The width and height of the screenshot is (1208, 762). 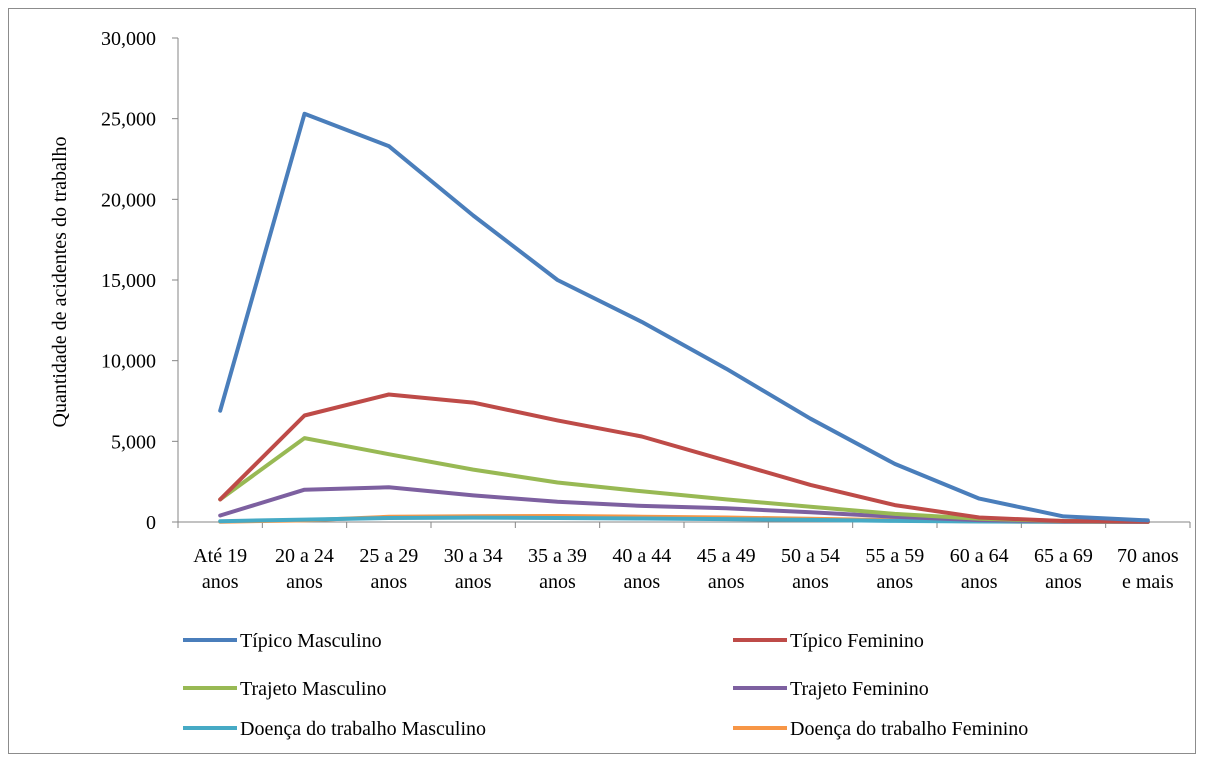 What do you see at coordinates (128, 200) in the screenshot?
I see `y-tick-label: 20,000` at bounding box center [128, 200].